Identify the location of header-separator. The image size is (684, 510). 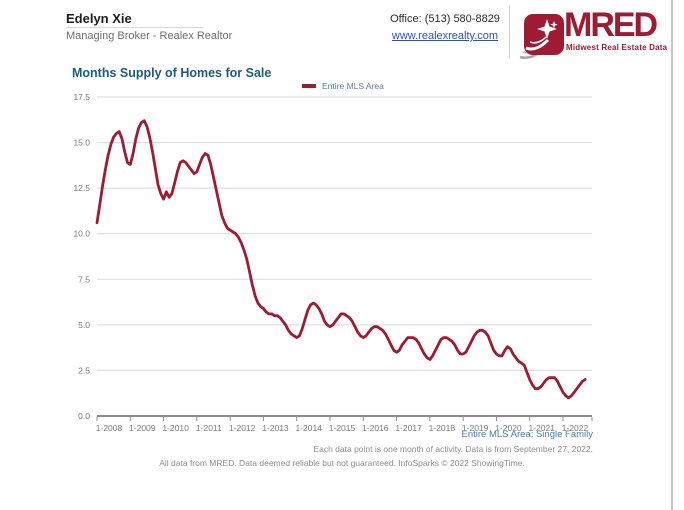
(509, 32).